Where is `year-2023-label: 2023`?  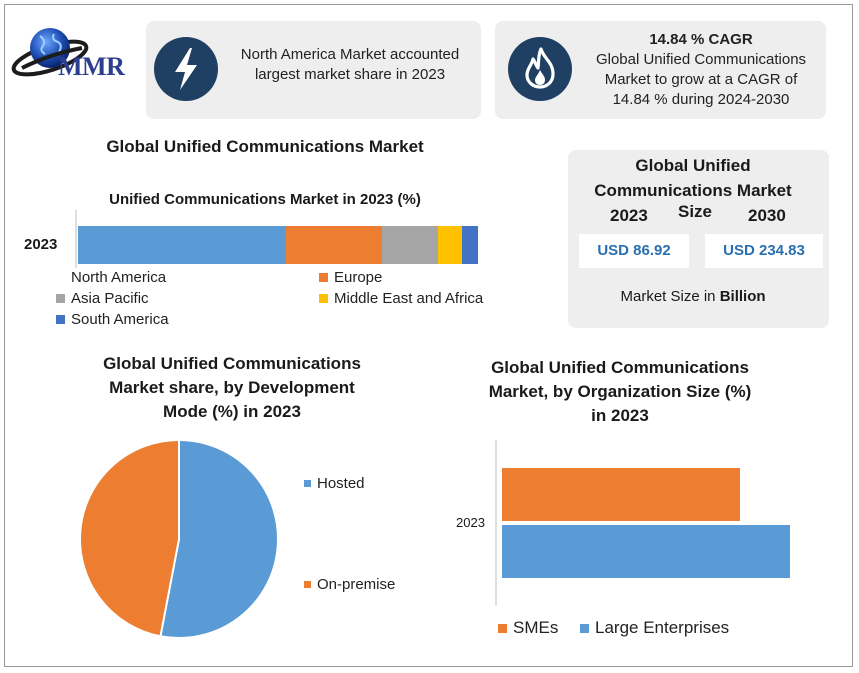 year-2023-label: 2023 is located at coordinates (629, 215).